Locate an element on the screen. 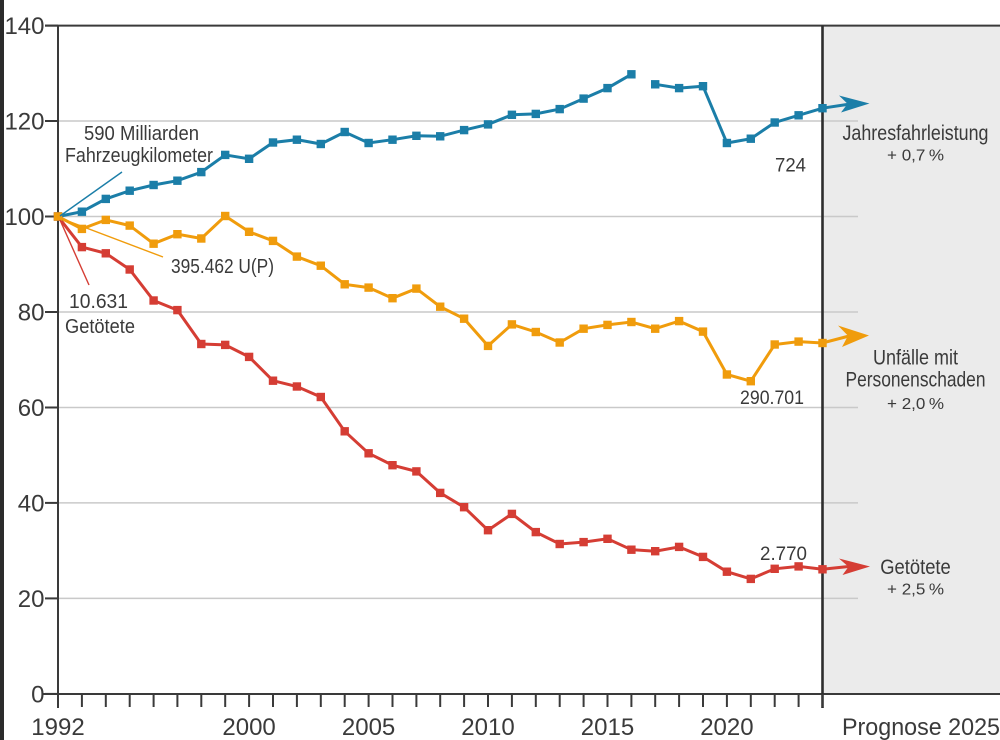 The image size is (1000, 740). svg-text: 590 Milliarden is located at coordinates (141, 134).